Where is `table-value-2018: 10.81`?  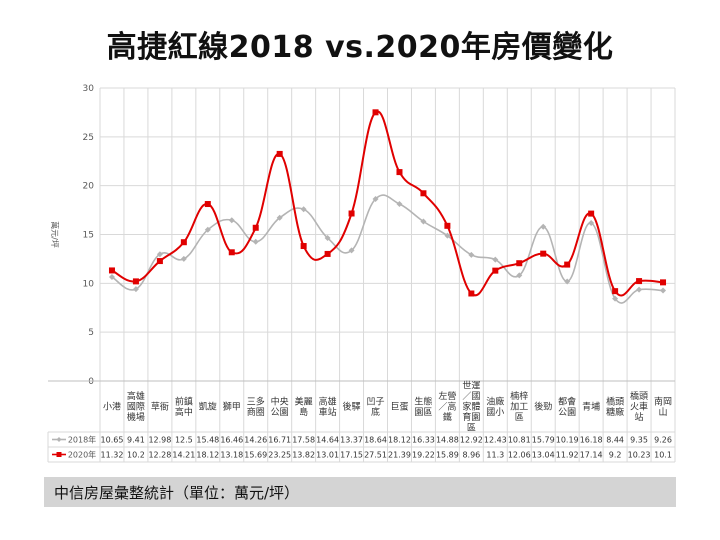 table-value-2018: 10.81 is located at coordinates (519, 440).